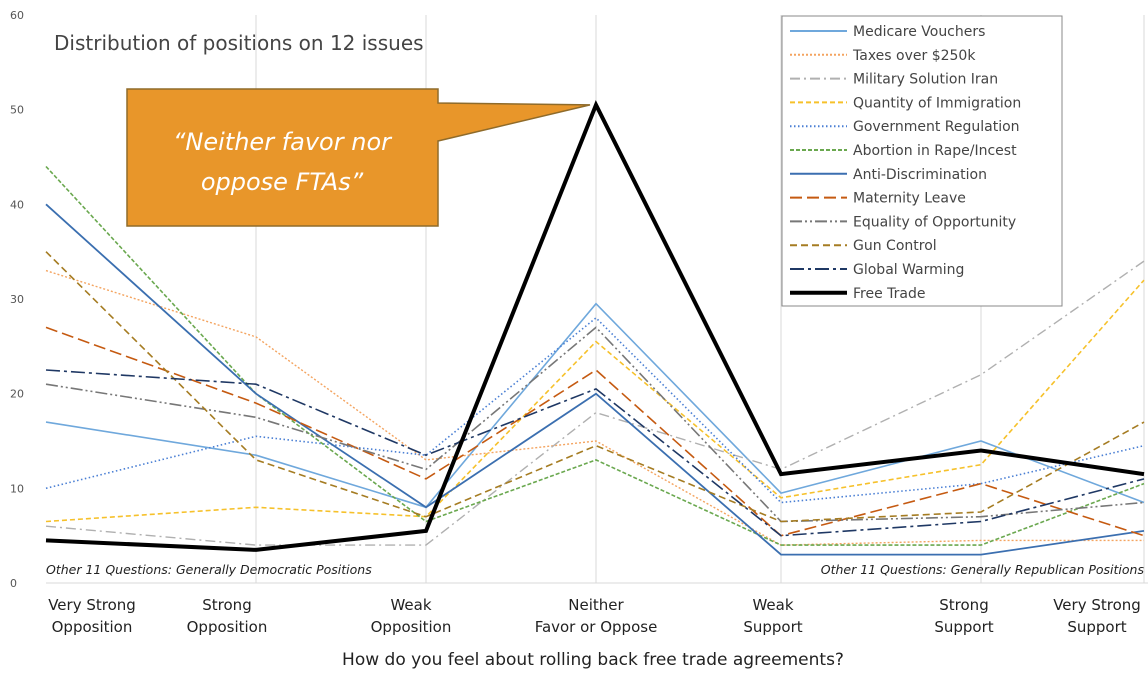 The image size is (1148, 675). What do you see at coordinates (92, 616) in the screenshot?
I see `x-category-label: Very Strong Opposition` at bounding box center [92, 616].